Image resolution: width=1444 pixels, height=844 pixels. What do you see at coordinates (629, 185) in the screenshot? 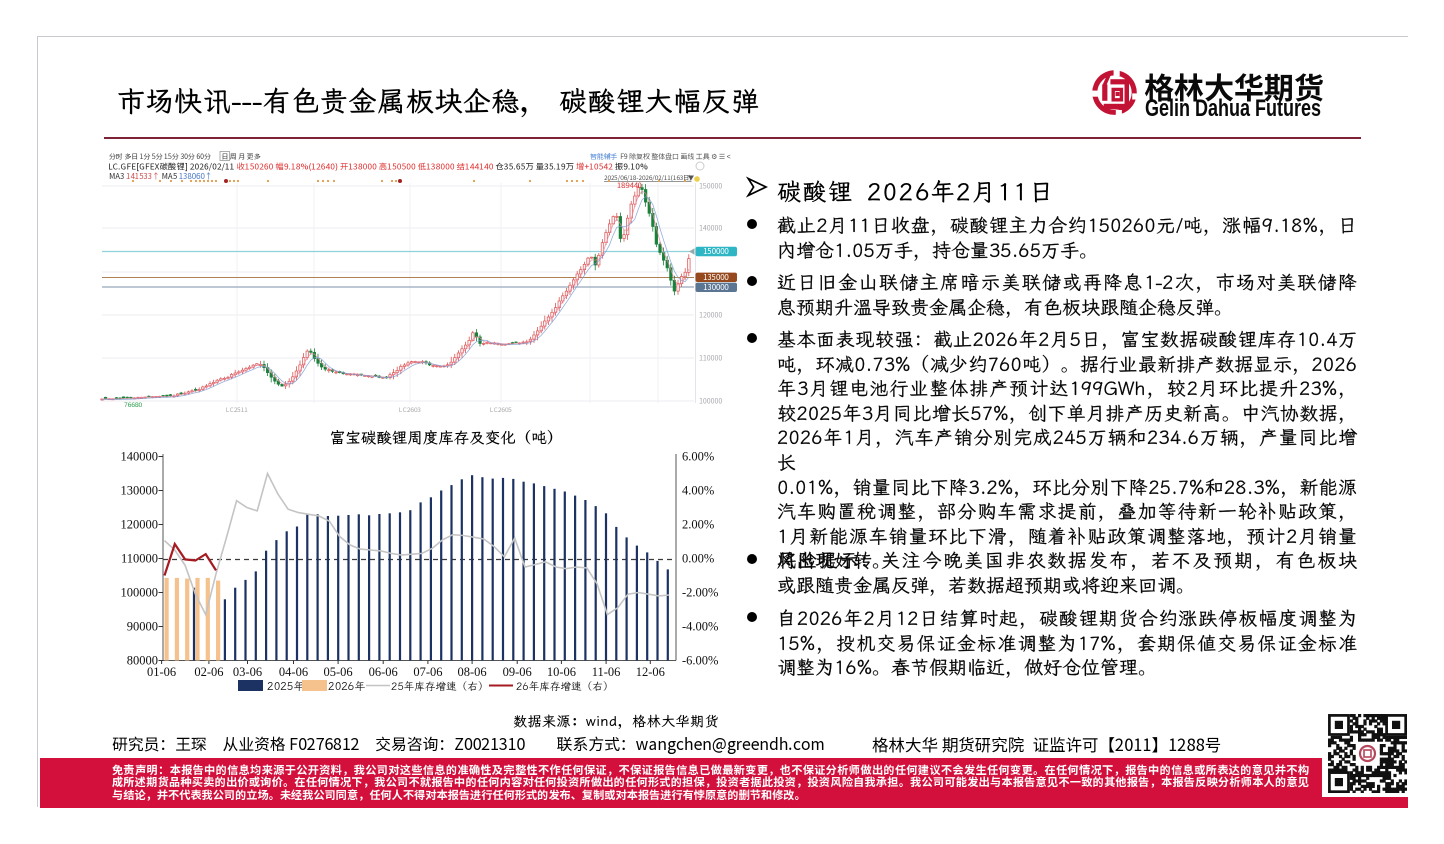
I see `svg-text: 189440` at bounding box center [629, 185].